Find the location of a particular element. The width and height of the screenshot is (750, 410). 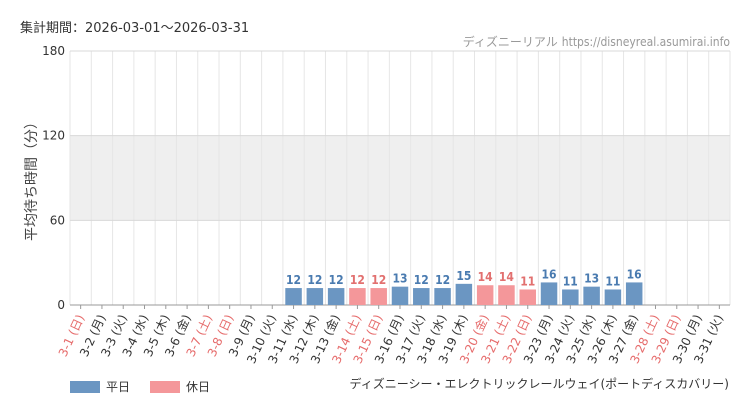

period-label: 集計期間：2026-03-01～2026-03-31 is located at coordinates (134, 26).